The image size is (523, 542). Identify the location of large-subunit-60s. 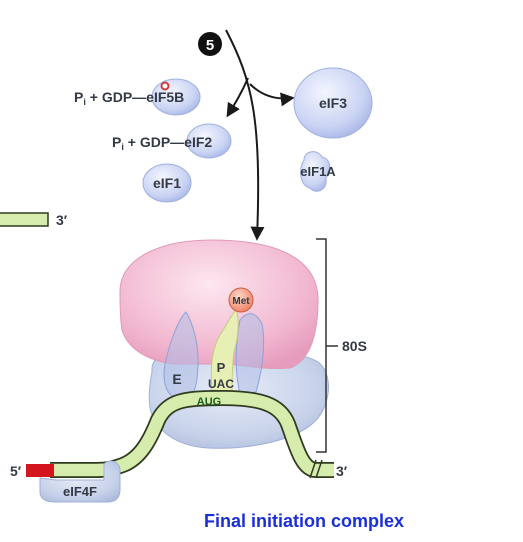
(219, 304).